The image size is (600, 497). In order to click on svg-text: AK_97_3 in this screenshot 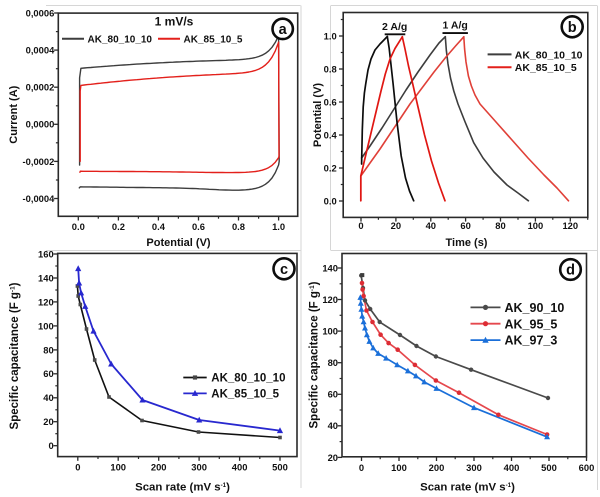, I will do `click(531, 341)`.